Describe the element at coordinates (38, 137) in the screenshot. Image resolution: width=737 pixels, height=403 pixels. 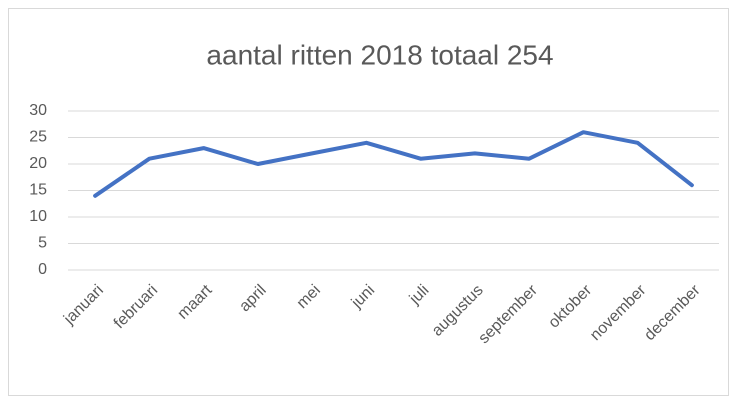
I see `y-tick-label: 25` at that location.